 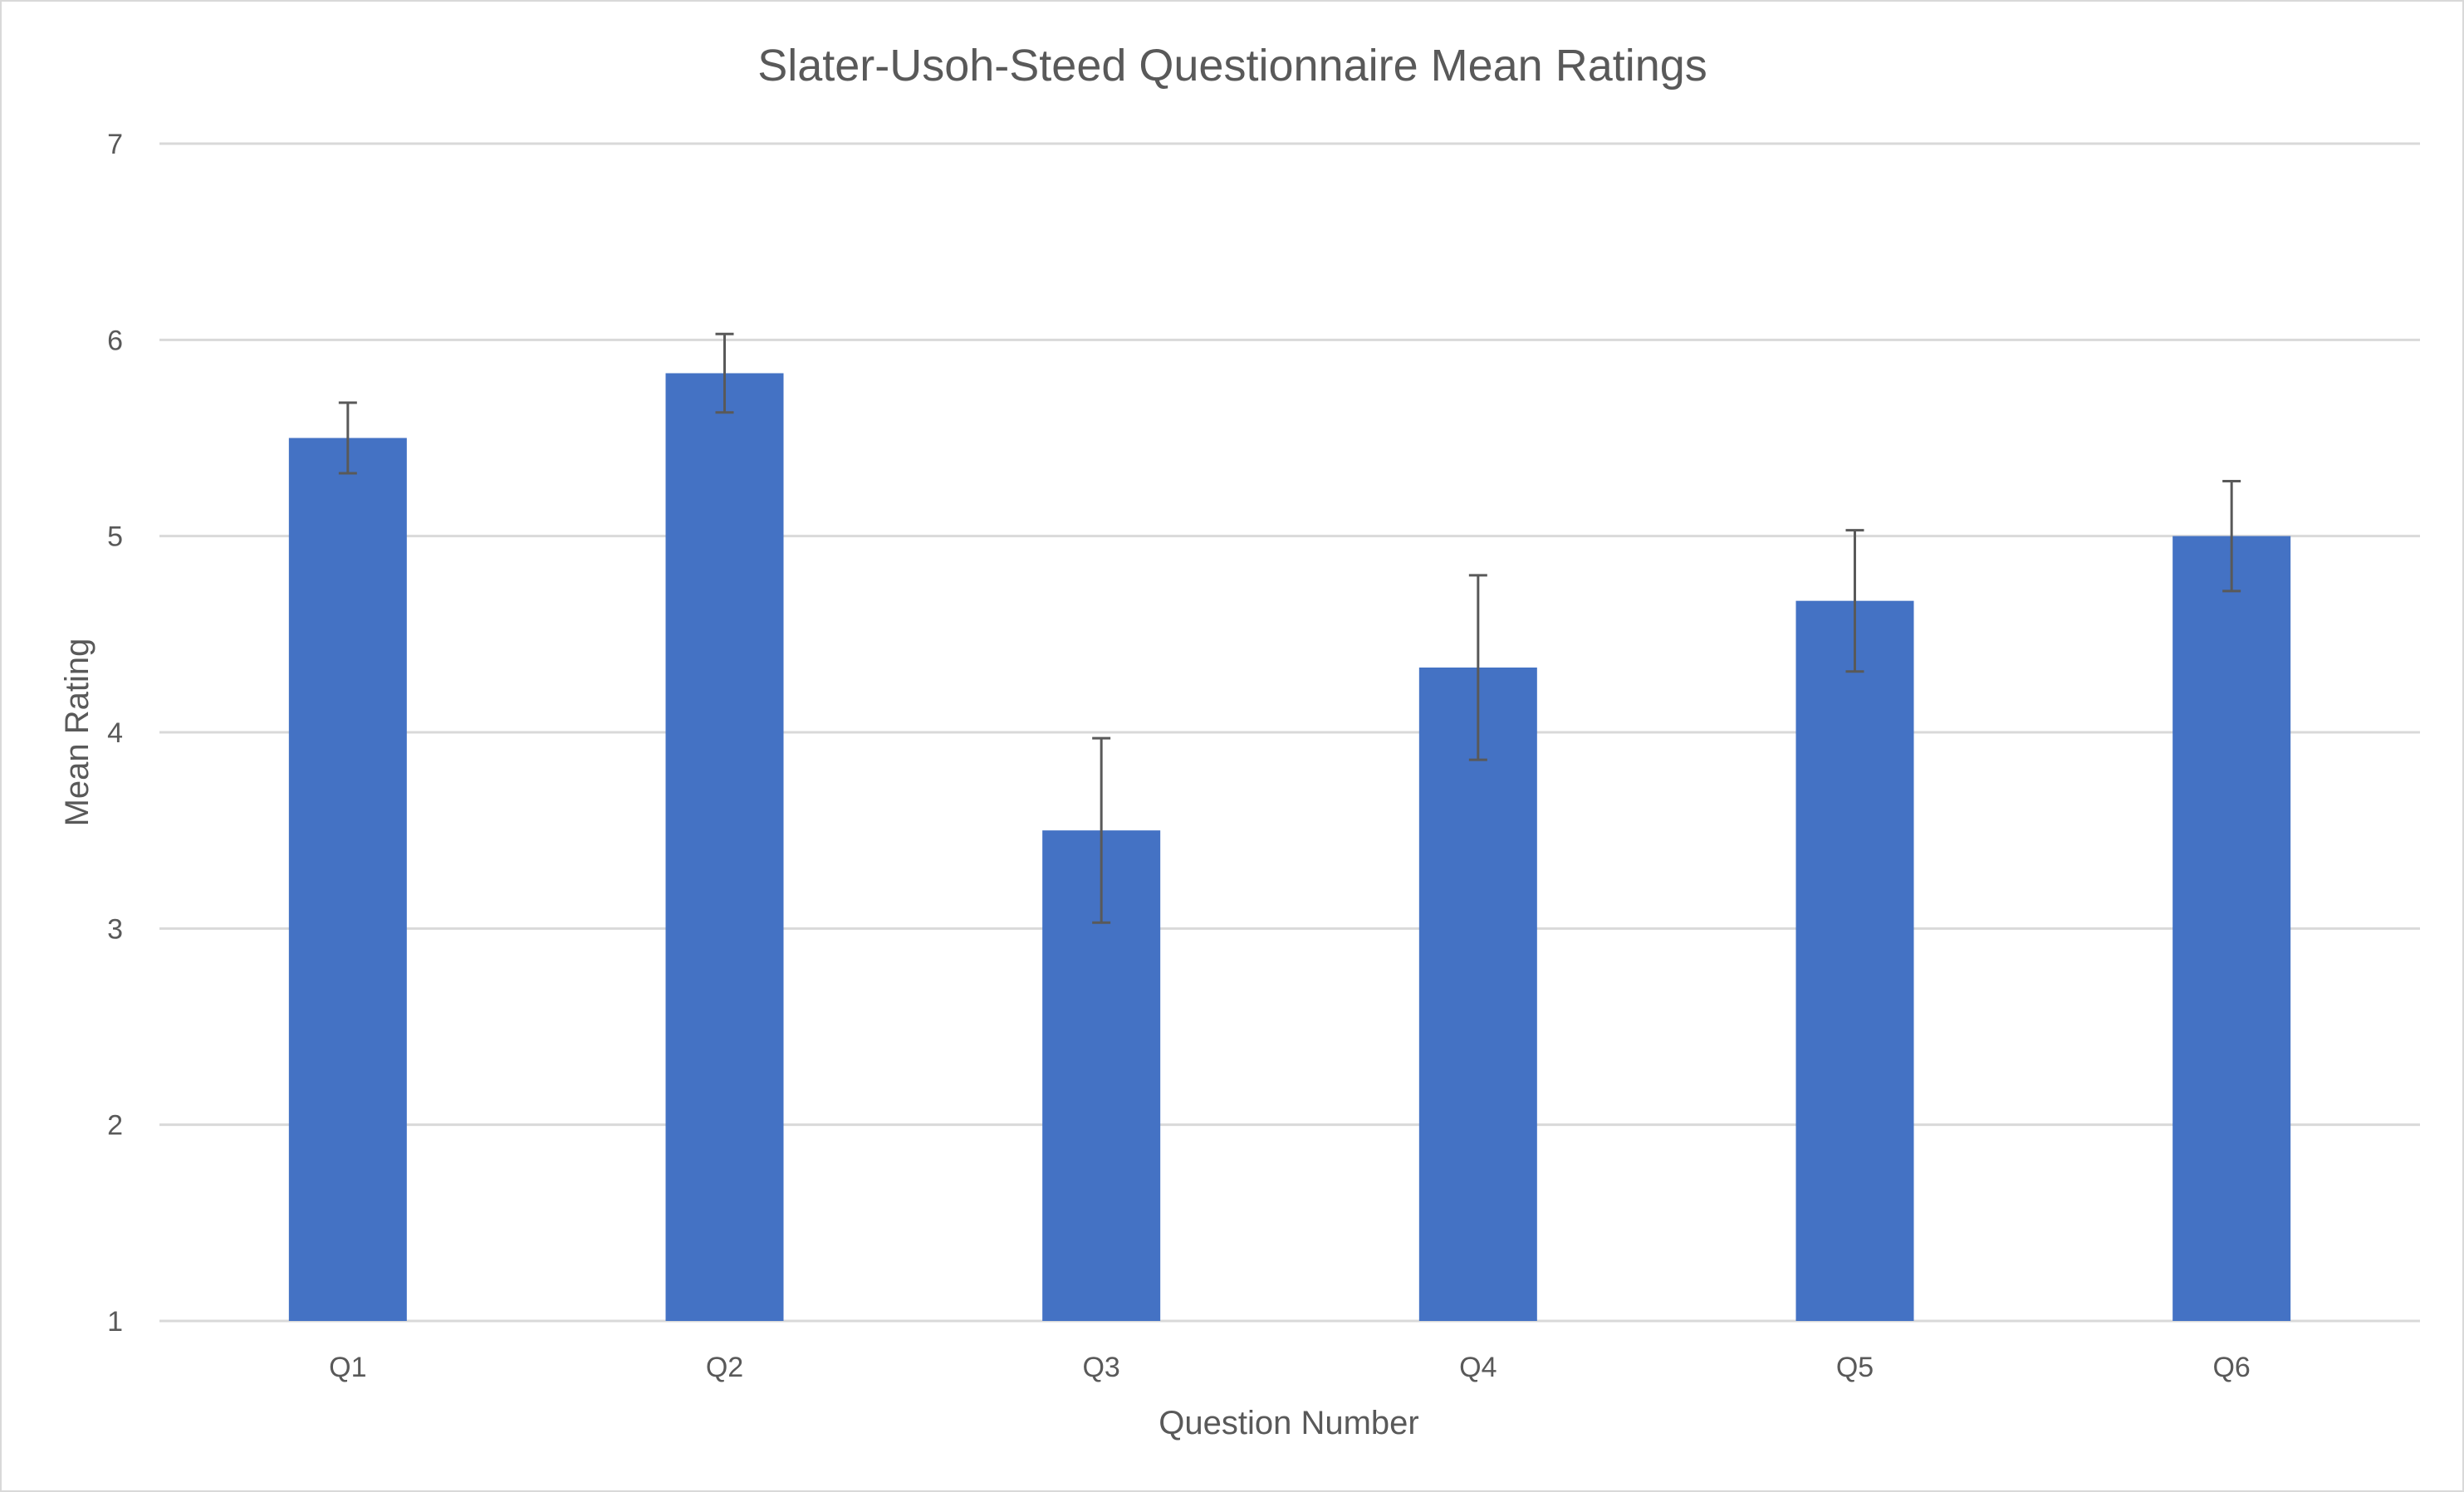 I want to click on bar-q1, so click(x=347, y=879).